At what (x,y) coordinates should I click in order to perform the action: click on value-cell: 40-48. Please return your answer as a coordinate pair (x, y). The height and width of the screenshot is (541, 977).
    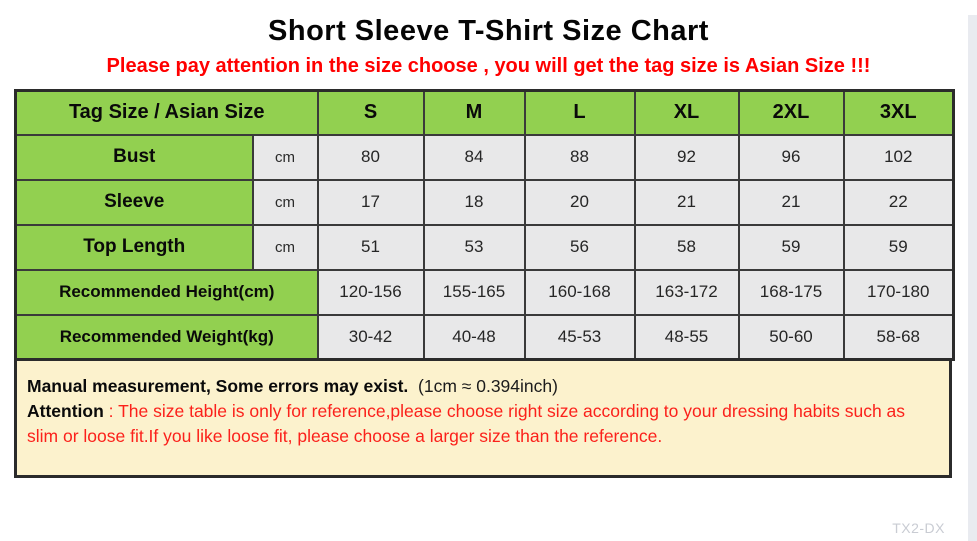
    Looking at the image, I should click on (474, 337).